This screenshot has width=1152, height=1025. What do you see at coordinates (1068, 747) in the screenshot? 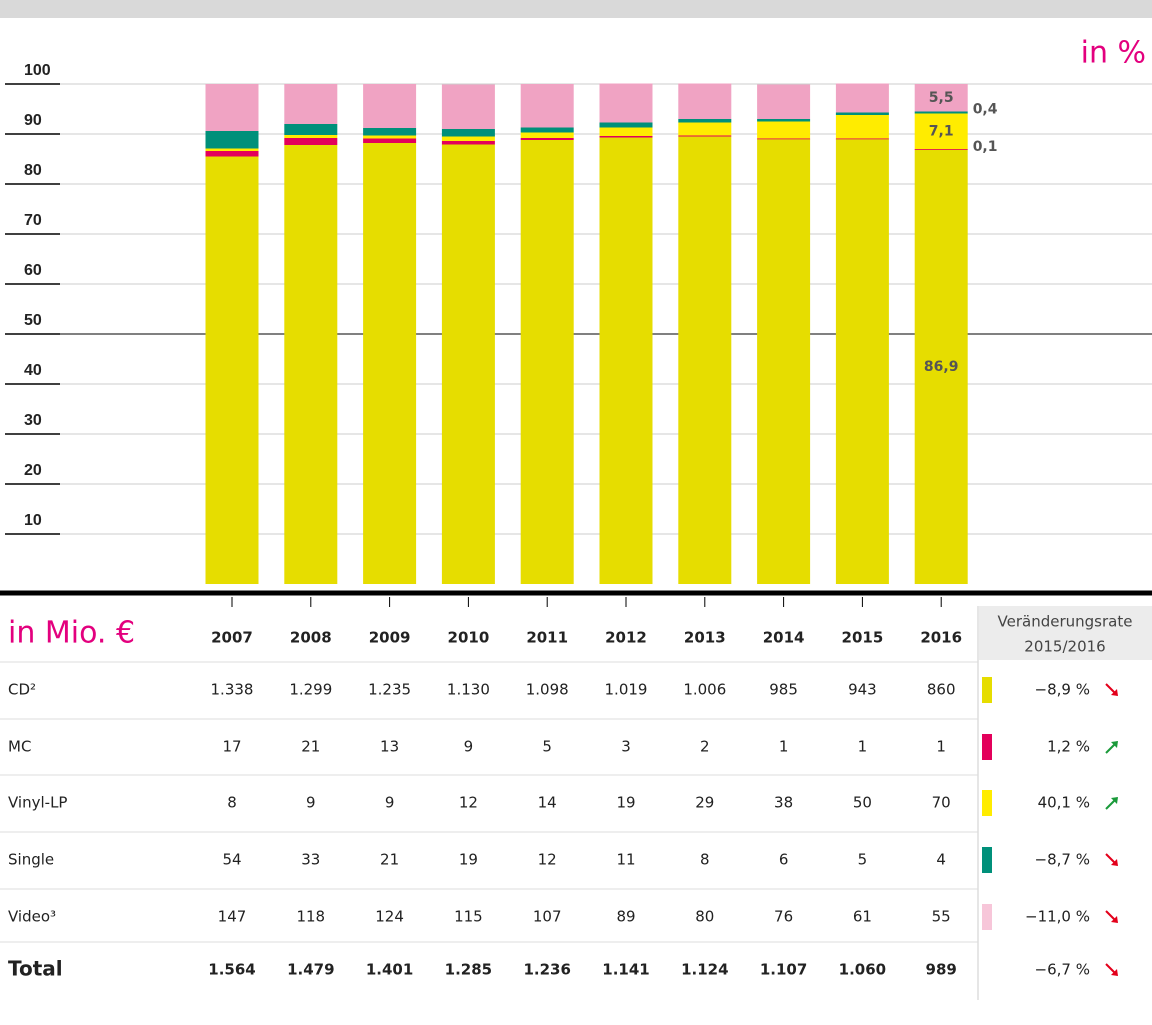
I see `change: 1,2 %` at bounding box center [1068, 747].